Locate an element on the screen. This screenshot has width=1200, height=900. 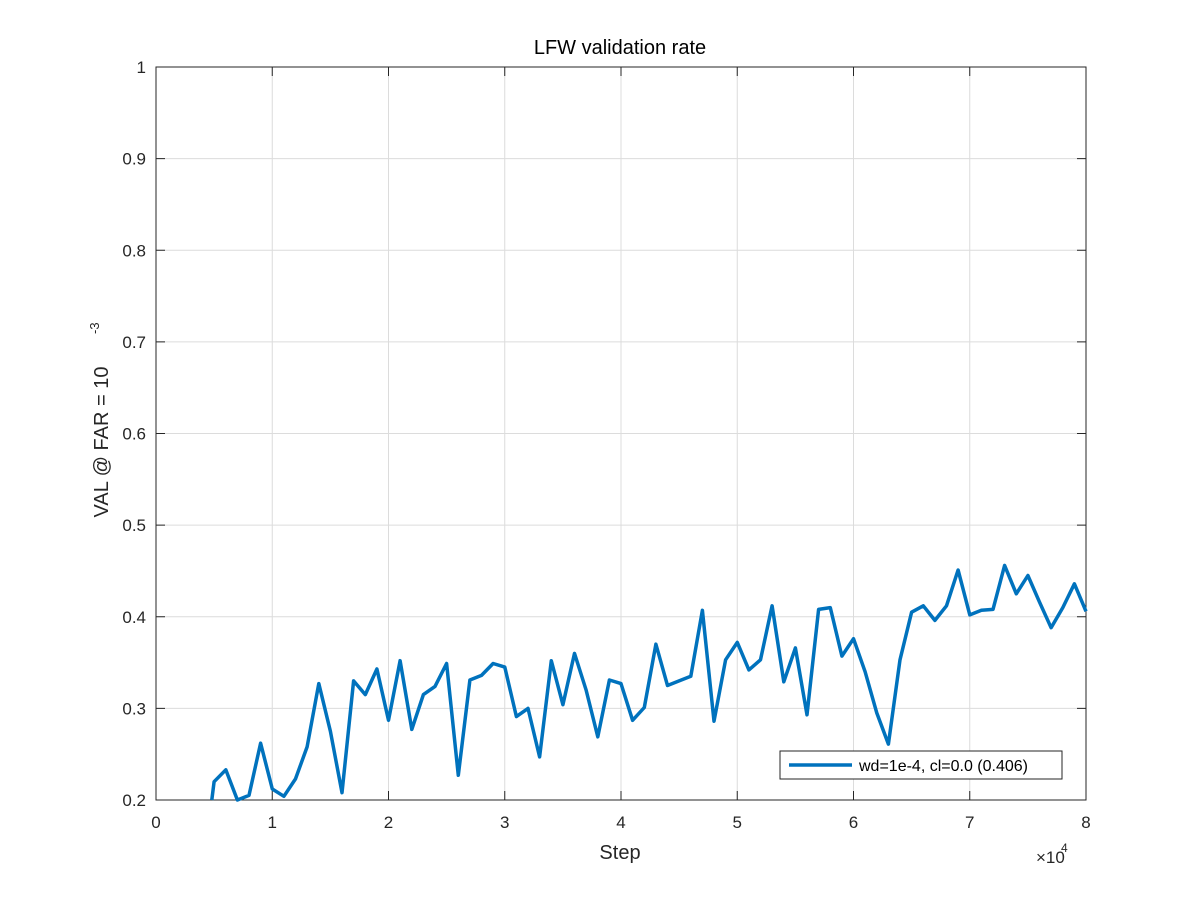
x-tick-label: 1 is located at coordinates (272, 822).